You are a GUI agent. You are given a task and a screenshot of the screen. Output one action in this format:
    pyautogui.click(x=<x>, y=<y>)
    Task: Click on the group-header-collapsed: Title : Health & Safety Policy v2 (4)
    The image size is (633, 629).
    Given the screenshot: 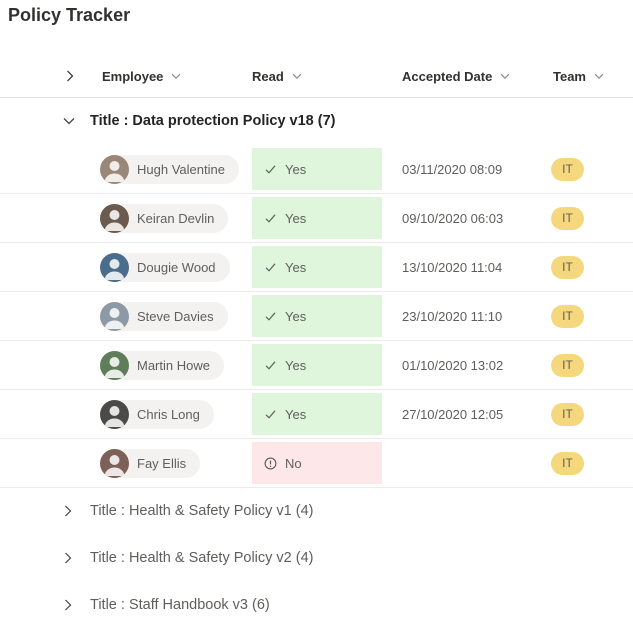 What is the action you would take?
    pyautogui.click(x=316, y=558)
    